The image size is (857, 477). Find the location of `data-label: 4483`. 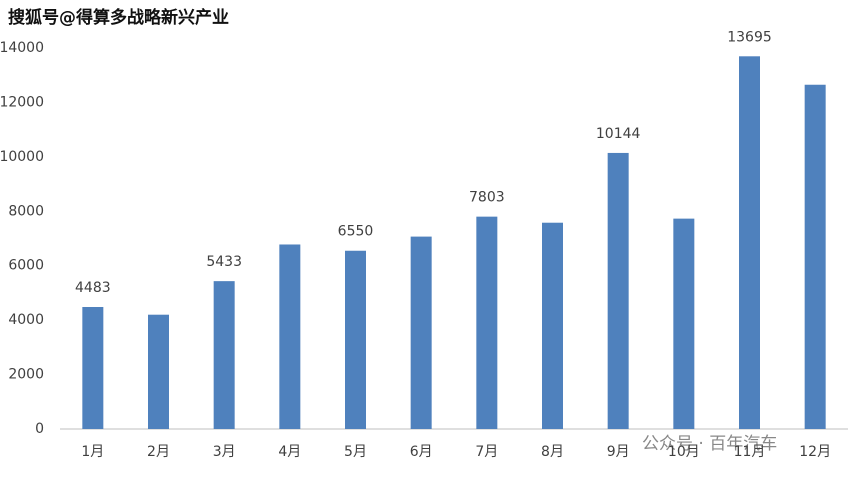

data-label: 4483 is located at coordinates (93, 288).